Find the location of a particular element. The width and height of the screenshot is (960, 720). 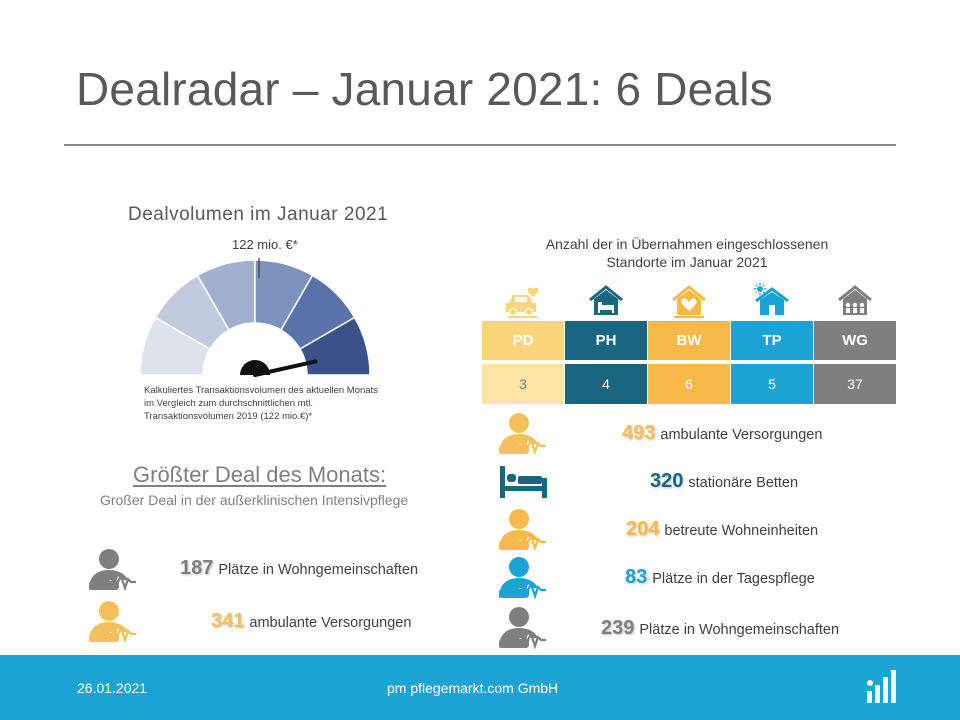

location-stat: 239 Plätze in Wohngemeinschaften is located at coordinates (720, 628).